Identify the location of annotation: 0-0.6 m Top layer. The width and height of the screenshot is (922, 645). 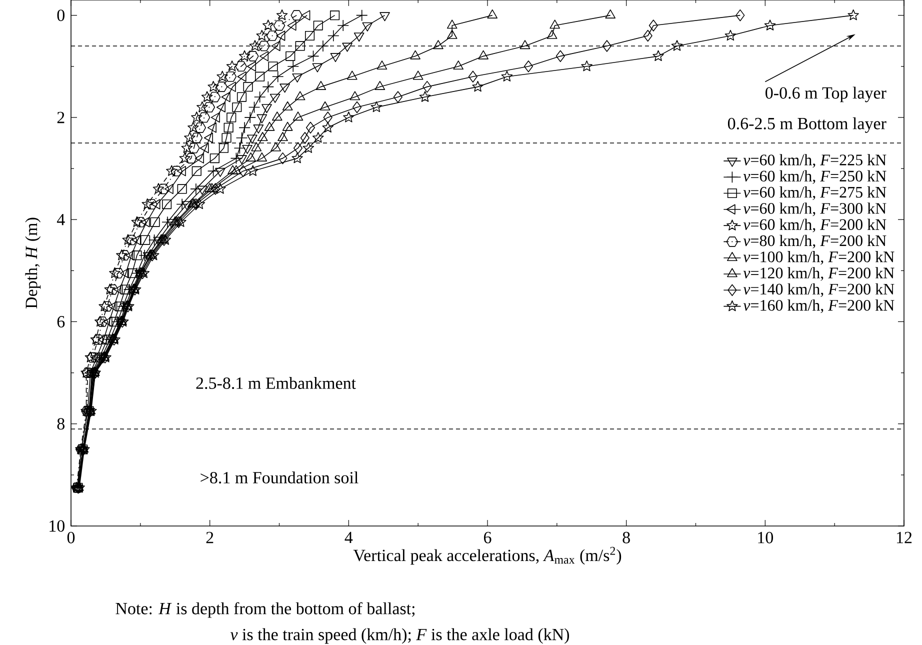
(826, 94).